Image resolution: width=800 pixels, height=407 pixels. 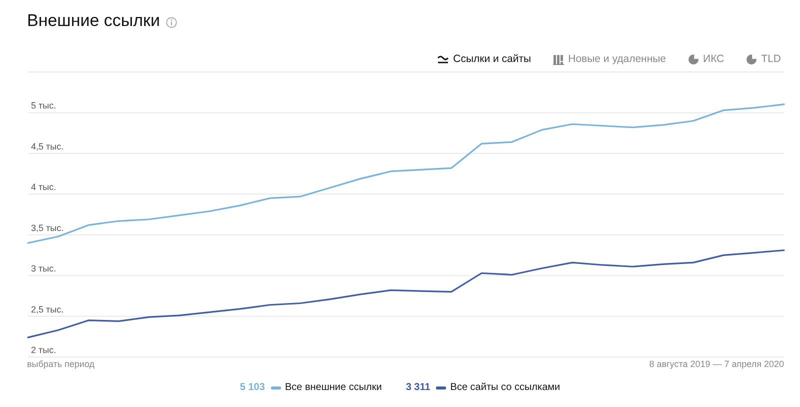 What do you see at coordinates (43, 187) in the screenshot?
I see `y-tick-label: 4 тыс.` at bounding box center [43, 187].